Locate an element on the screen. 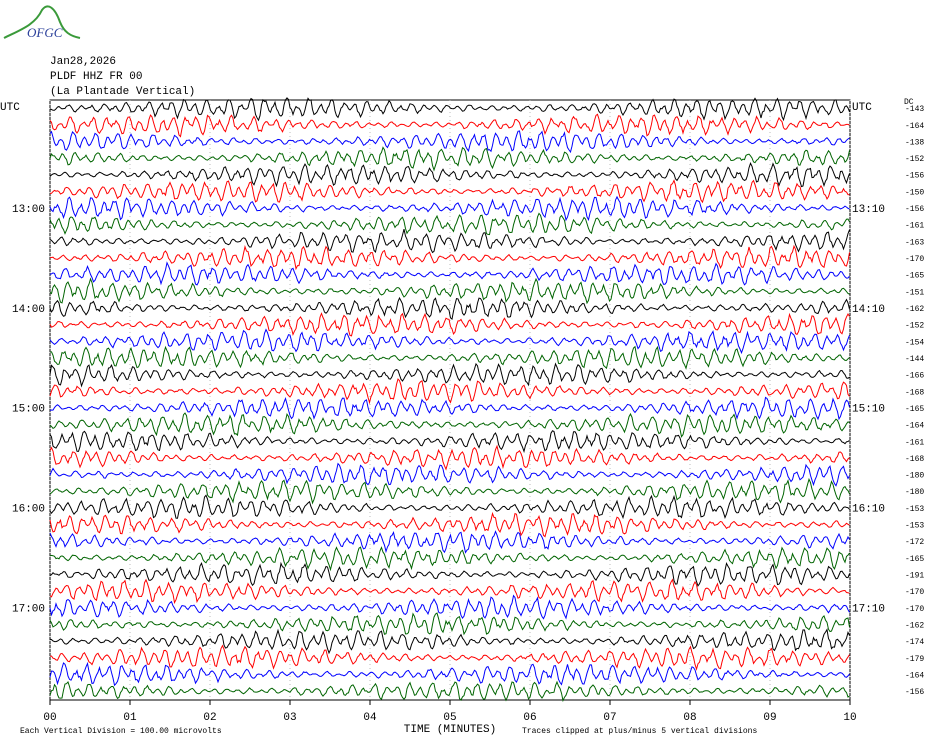 The image size is (930, 744). x-tick-label: 08 is located at coordinates (689, 718).